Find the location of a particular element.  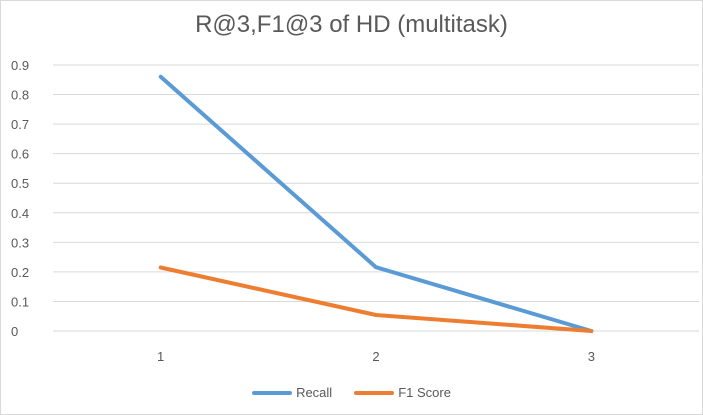

legend-swatch-f1-score is located at coordinates (374, 392).